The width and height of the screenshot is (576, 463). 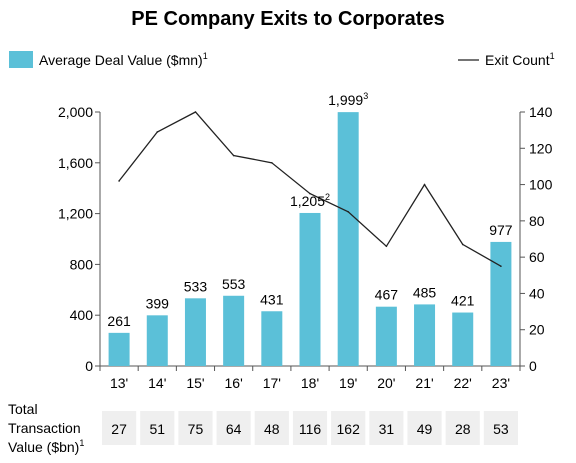 I want to click on x-tick-label: 14', so click(x=157, y=383).